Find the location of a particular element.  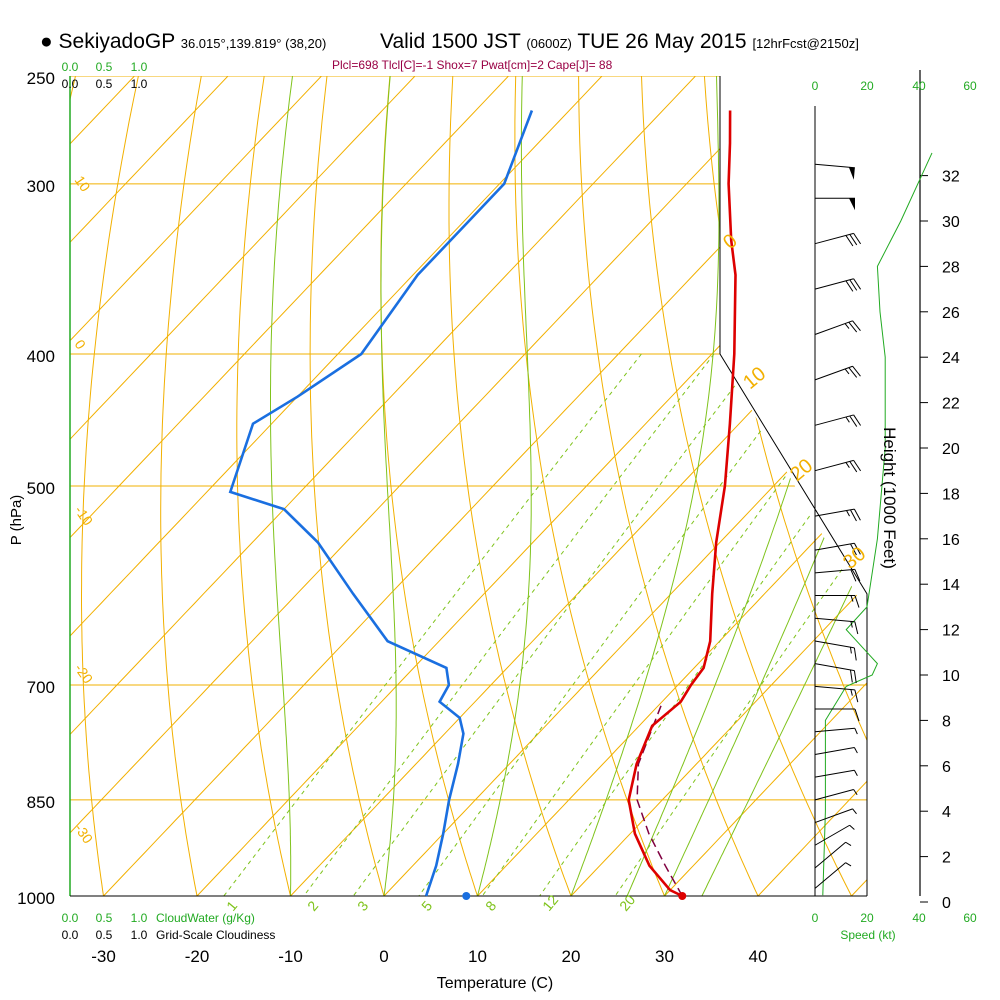

y-axis-label: P (hPa) is located at coordinates (16, 520).